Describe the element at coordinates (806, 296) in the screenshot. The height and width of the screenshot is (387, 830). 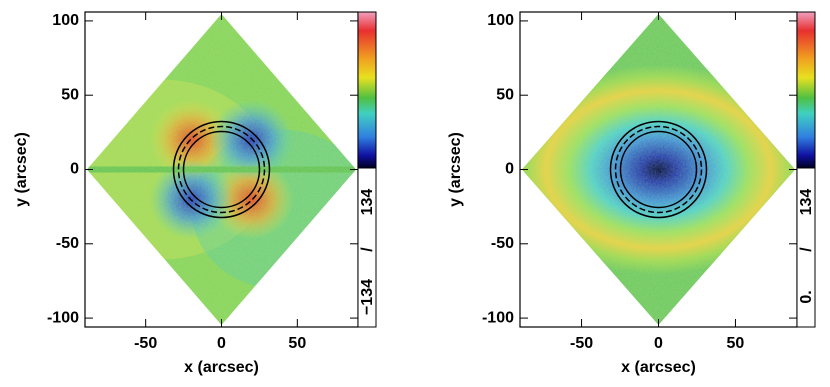
I see `colorbar-tick-label: 0.` at that location.